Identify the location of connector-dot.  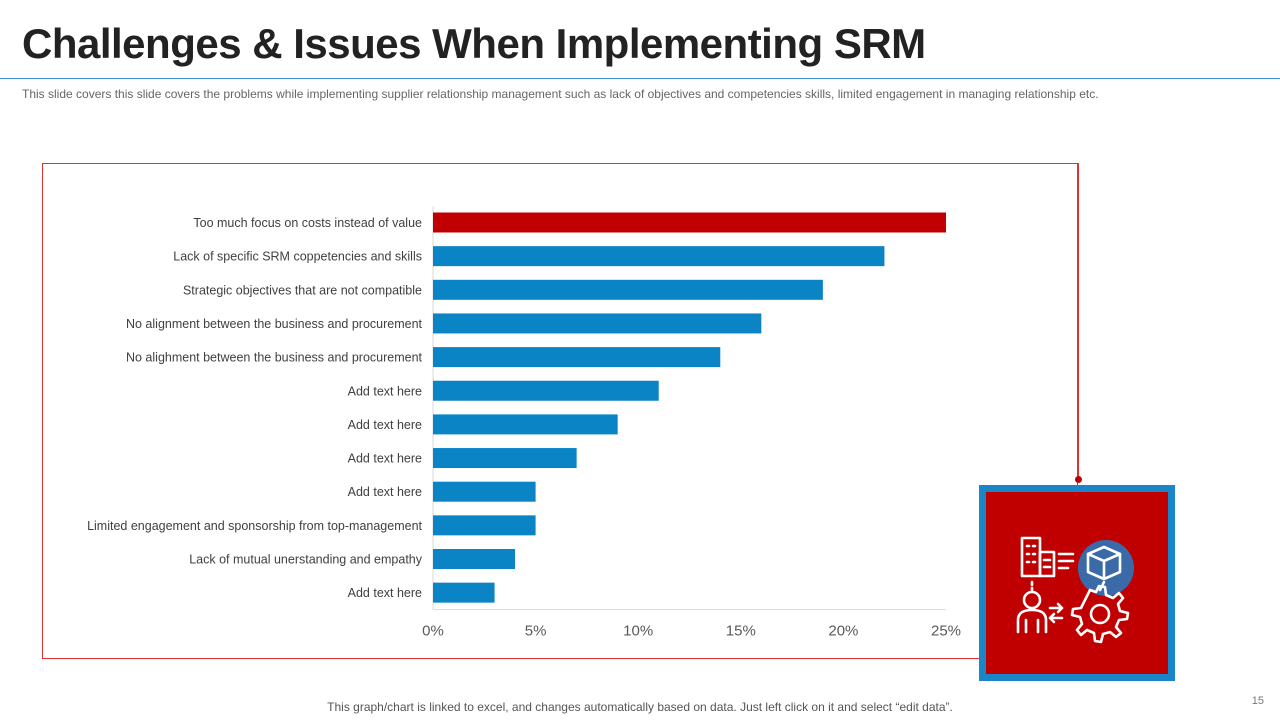
(1078, 479).